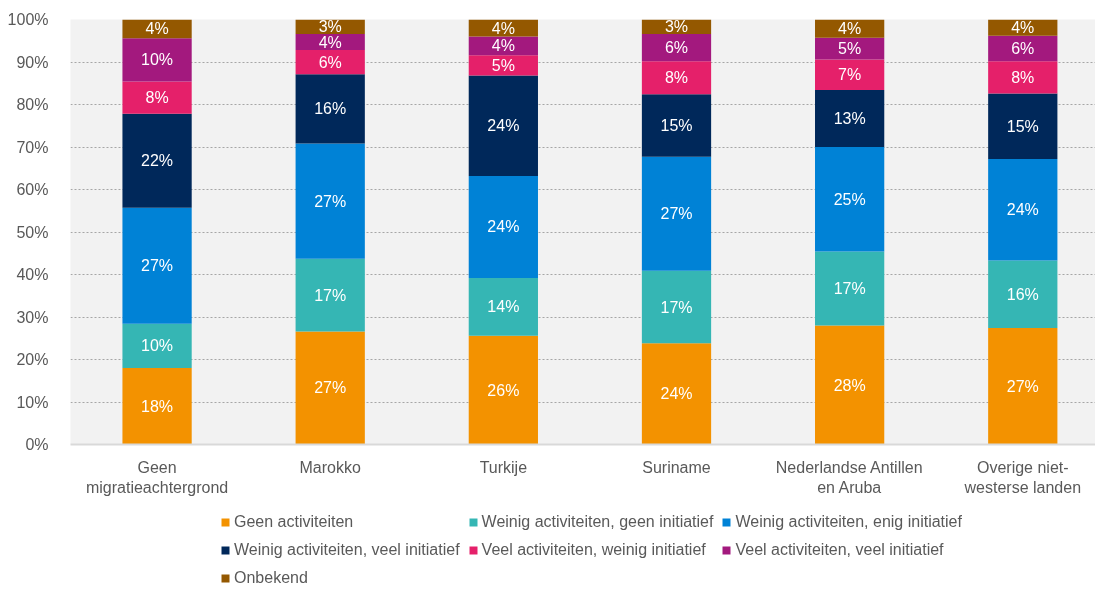 The height and width of the screenshot is (593, 1095). I want to click on x-tick-label: Nederlandse Antillen en Aruba, so click(849, 477).